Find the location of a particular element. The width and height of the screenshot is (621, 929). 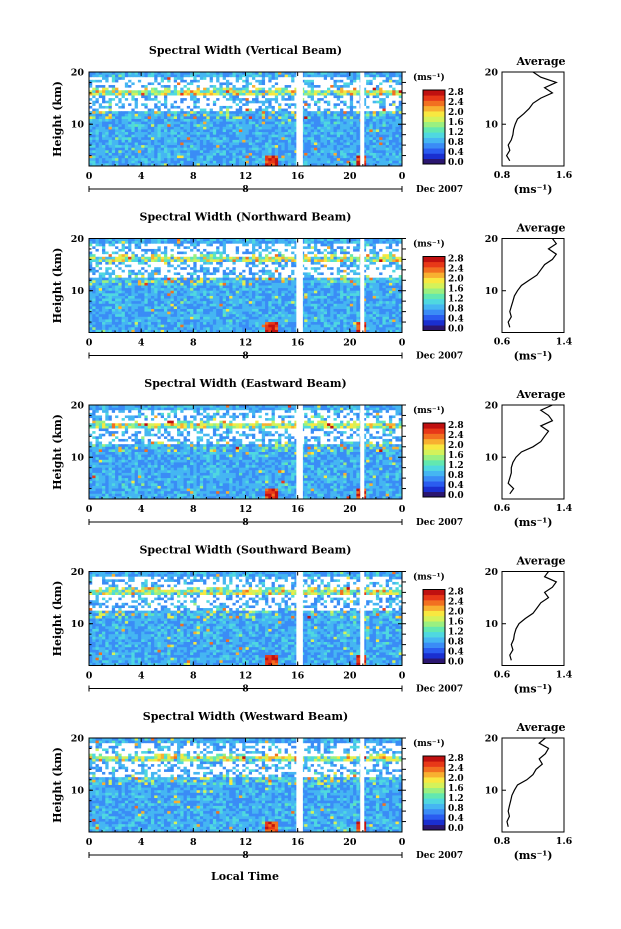

profile-unit: (ms⁻¹) is located at coordinates (533, 189).